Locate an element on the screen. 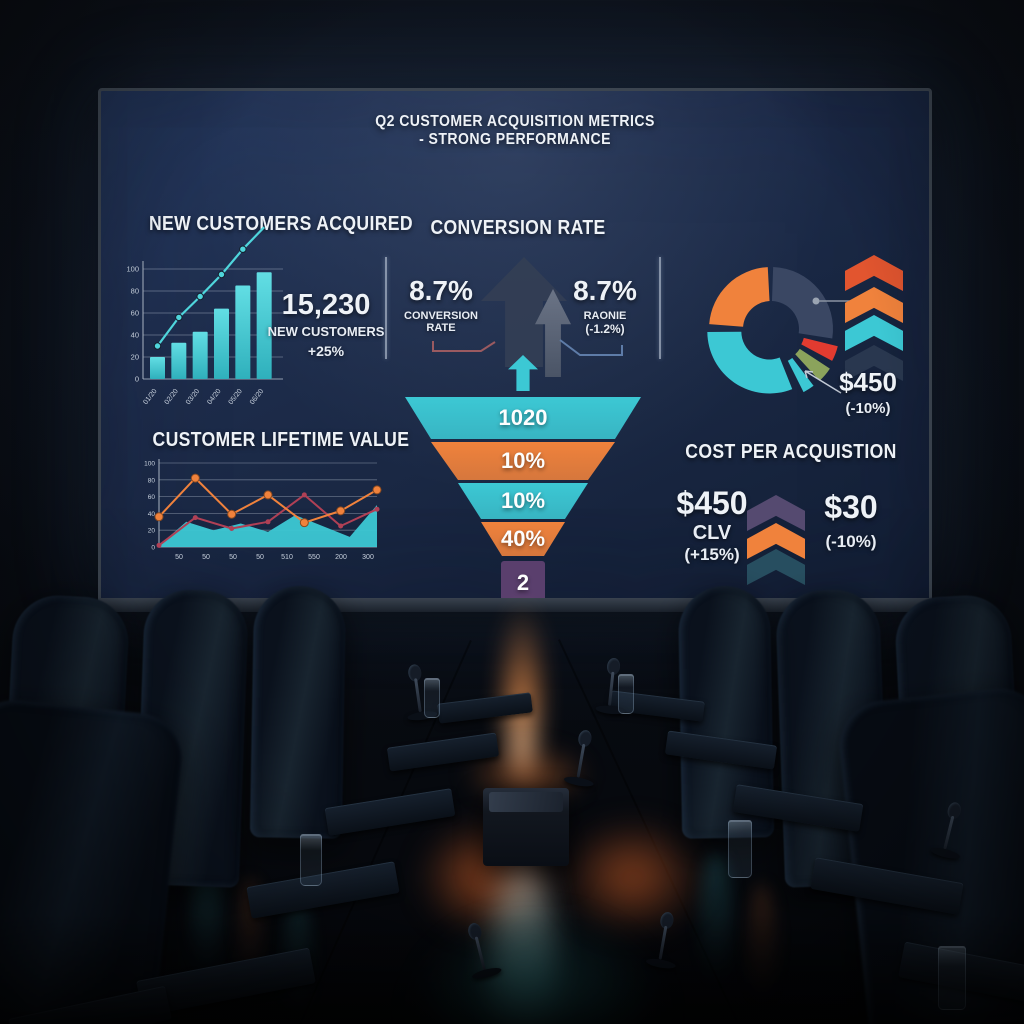  clv-chart: 0 20 40 60 80 100 50 50 50 50 510 550 200 300 is located at coordinates (263, 510).